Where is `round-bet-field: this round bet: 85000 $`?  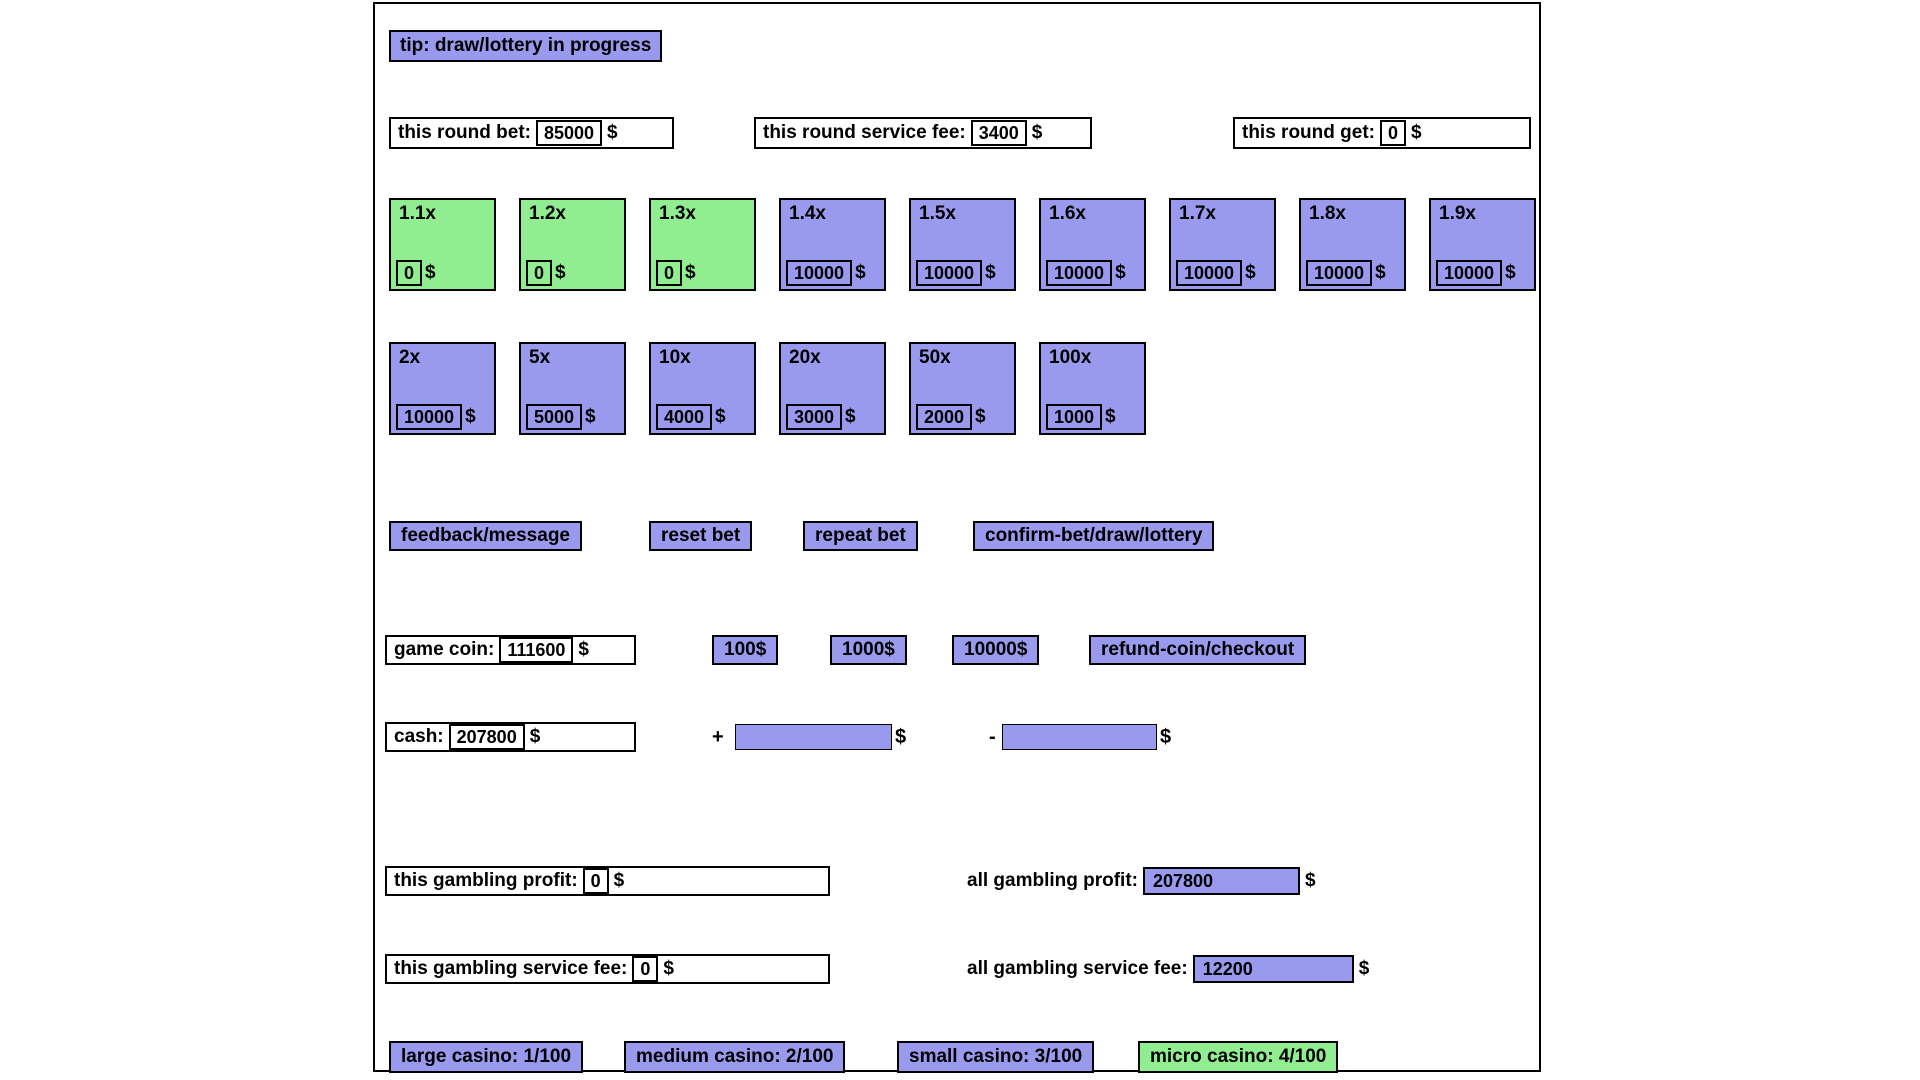
round-bet-field: this round bet: 85000 $ is located at coordinates (531, 133).